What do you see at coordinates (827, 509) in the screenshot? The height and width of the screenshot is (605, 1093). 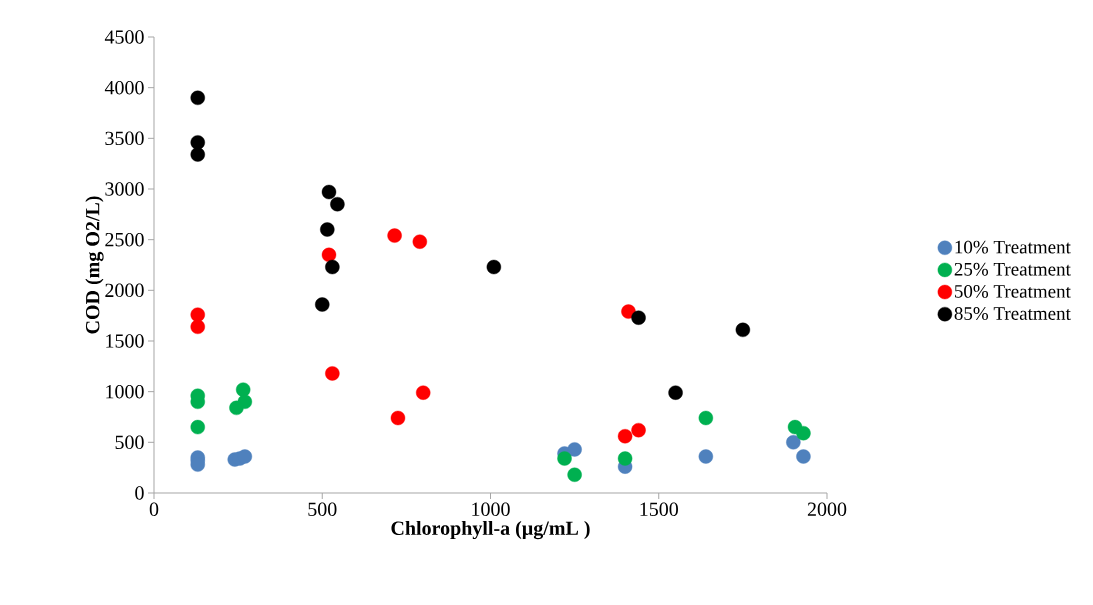 I see `x-tick-label: 2000` at bounding box center [827, 509].